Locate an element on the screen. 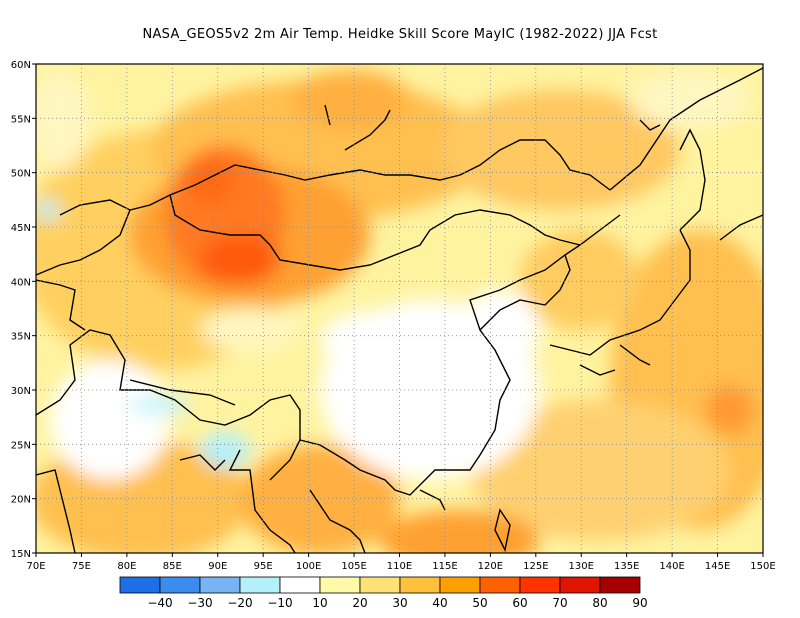  lon-tick-label: 110E is located at coordinates (399, 566).